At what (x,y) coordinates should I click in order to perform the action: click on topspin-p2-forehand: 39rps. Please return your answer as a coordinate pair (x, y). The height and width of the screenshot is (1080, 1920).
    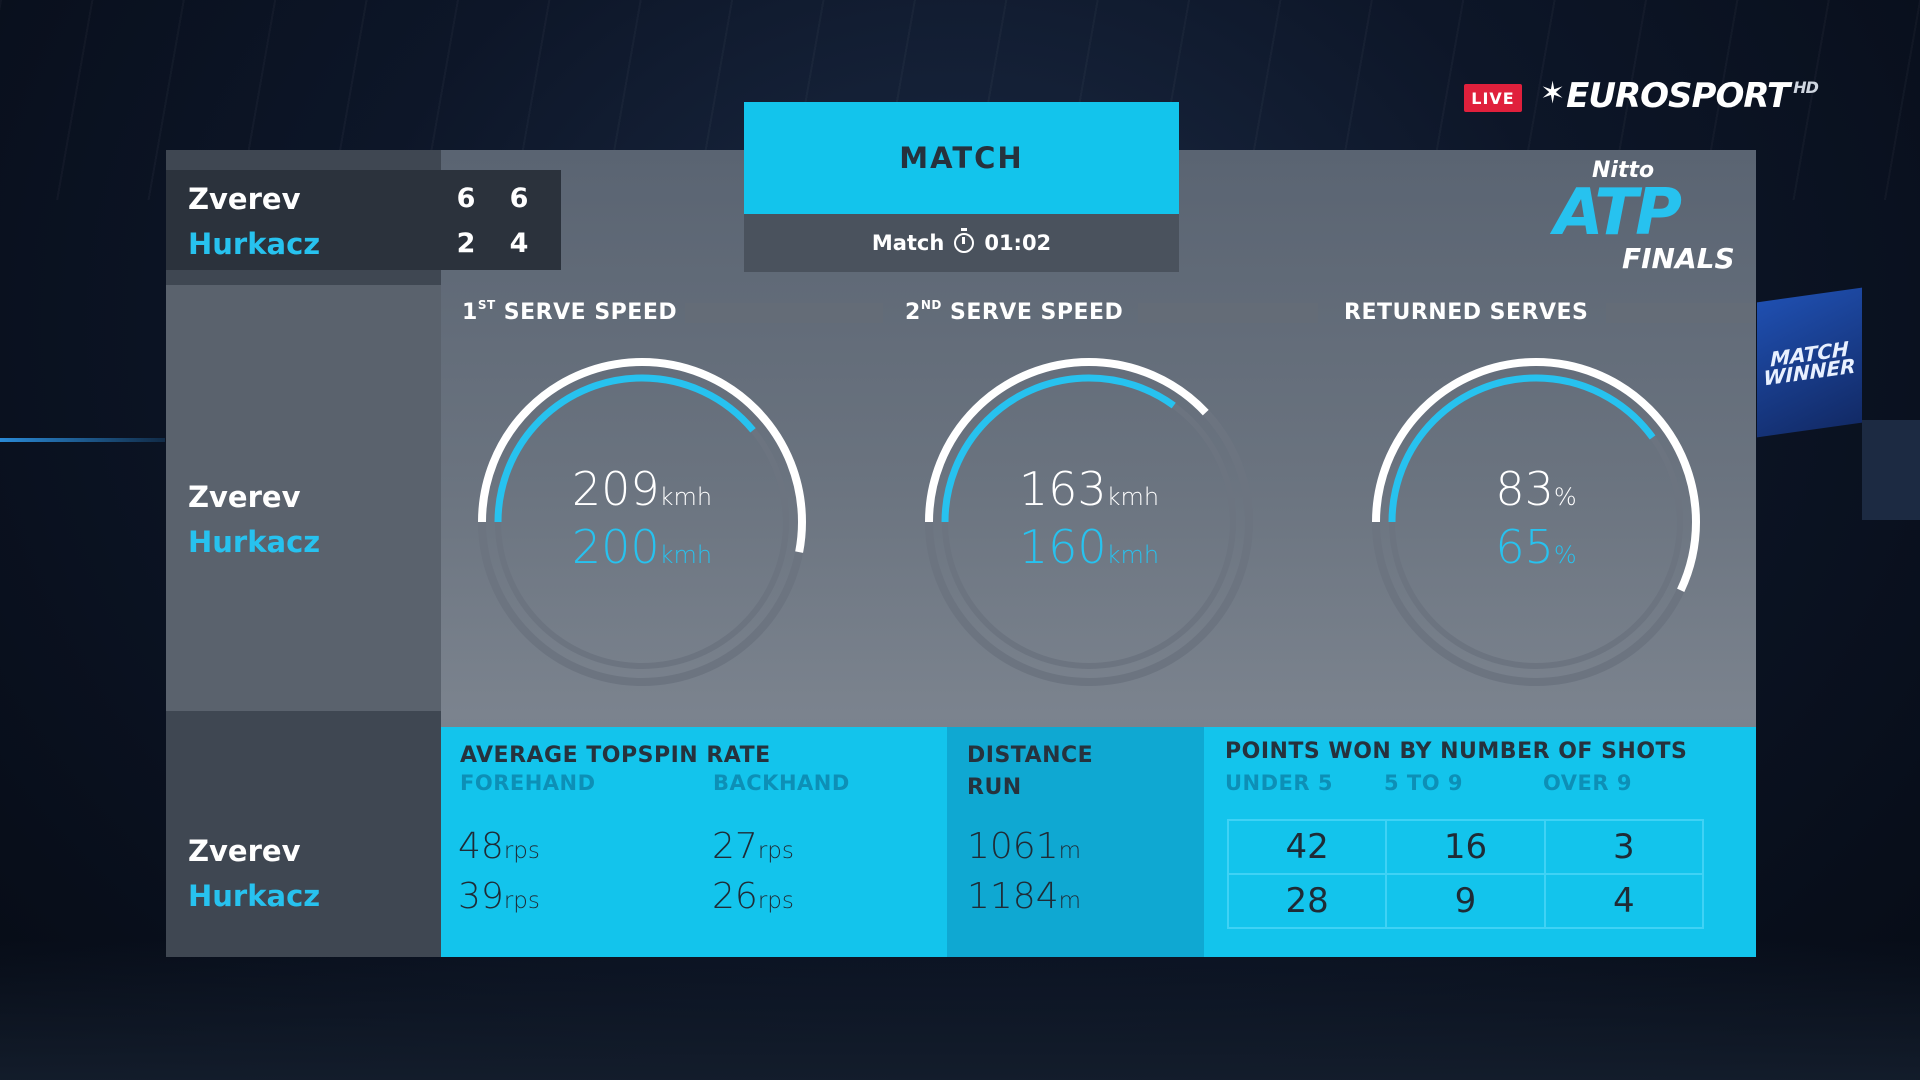
    Looking at the image, I should click on (499, 896).